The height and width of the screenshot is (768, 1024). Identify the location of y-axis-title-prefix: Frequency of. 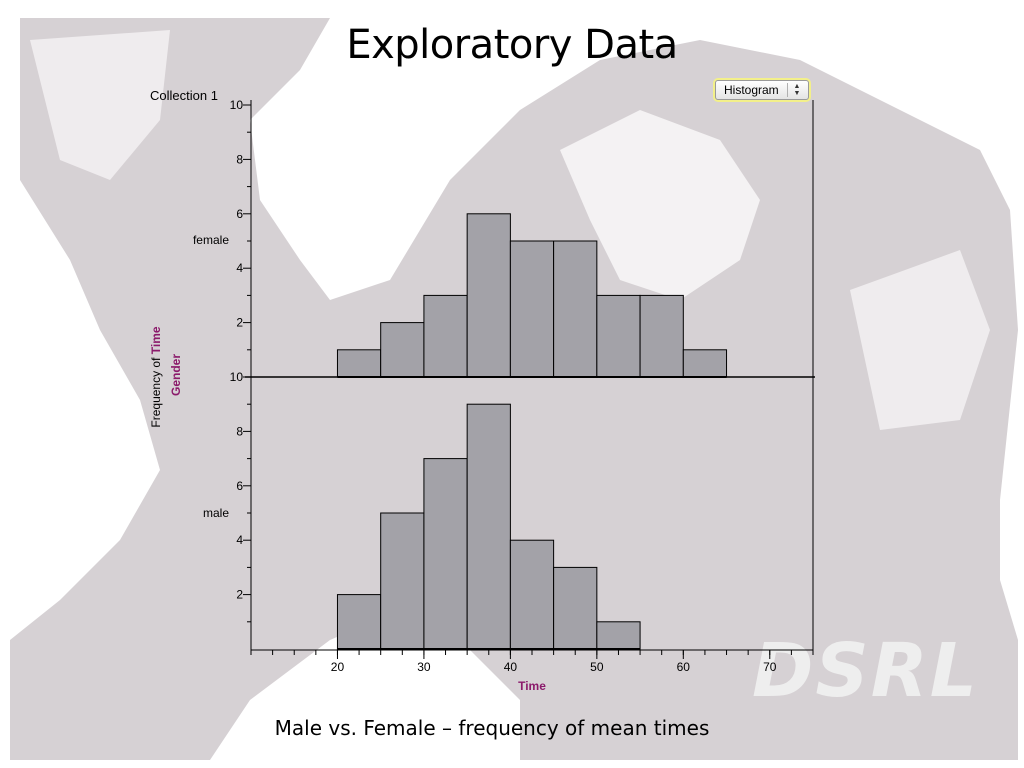
(156, 391).